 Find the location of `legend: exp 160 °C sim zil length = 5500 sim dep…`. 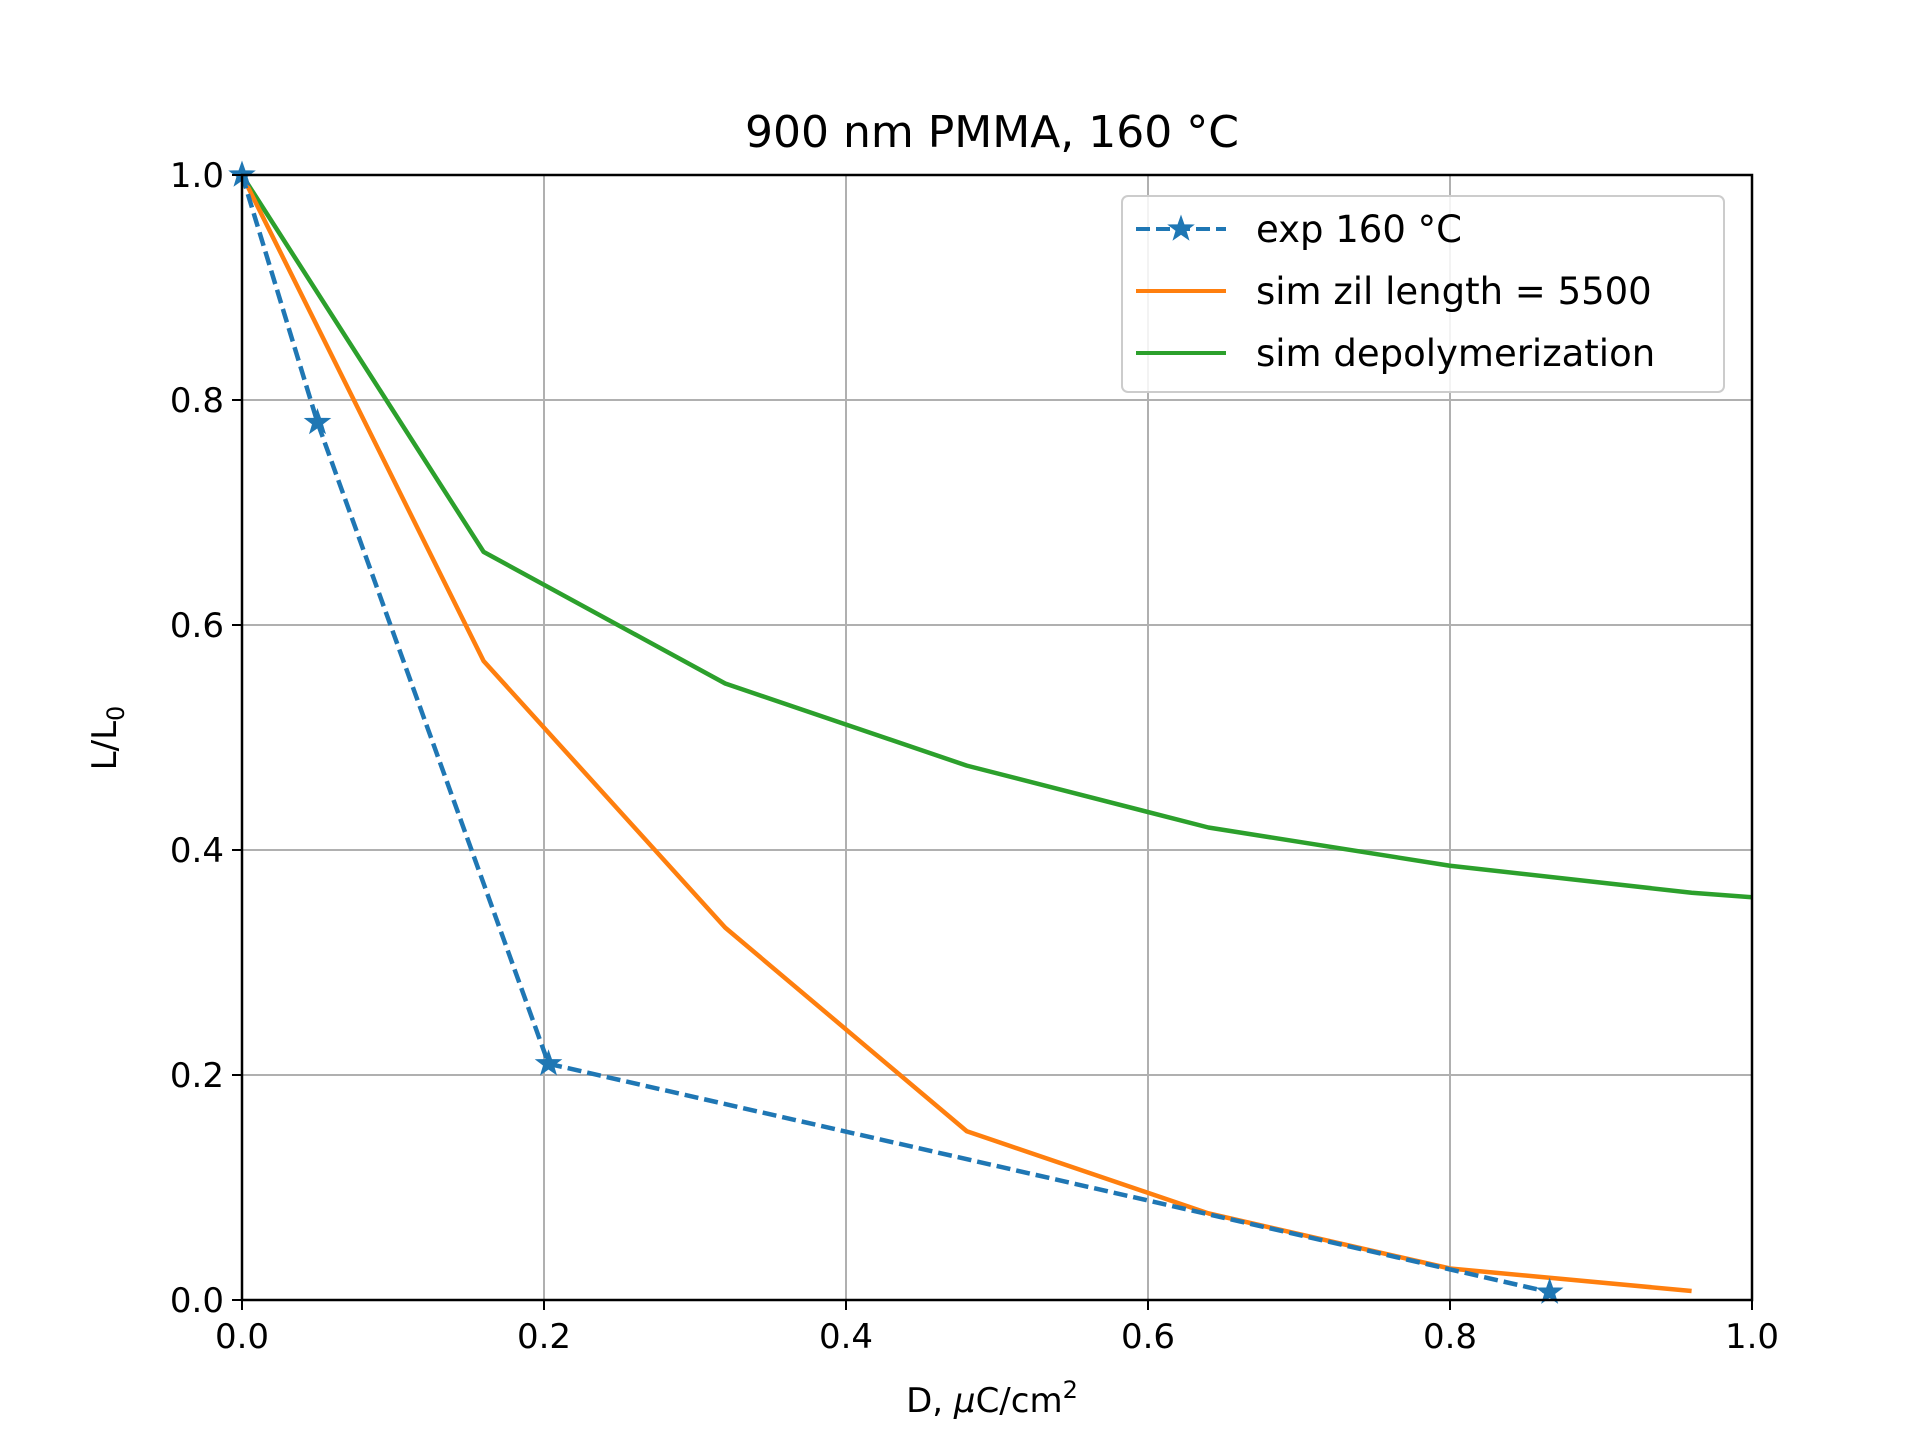

legend: exp 160 °C sim zil length = 5500 sim dep… is located at coordinates (1423, 294).